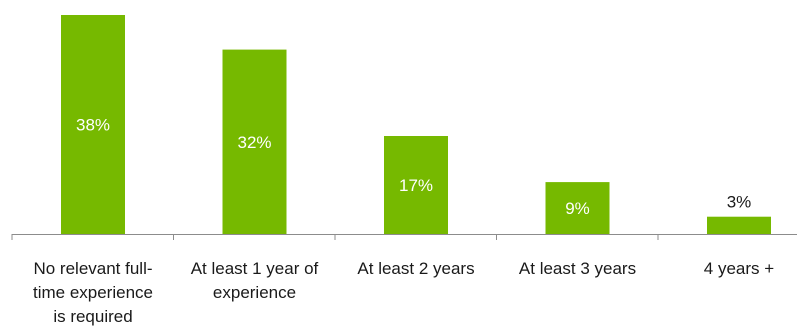 The height and width of the screenshot is (336, 810). I want to click on data-label-2: 17%, so click(416, 185).